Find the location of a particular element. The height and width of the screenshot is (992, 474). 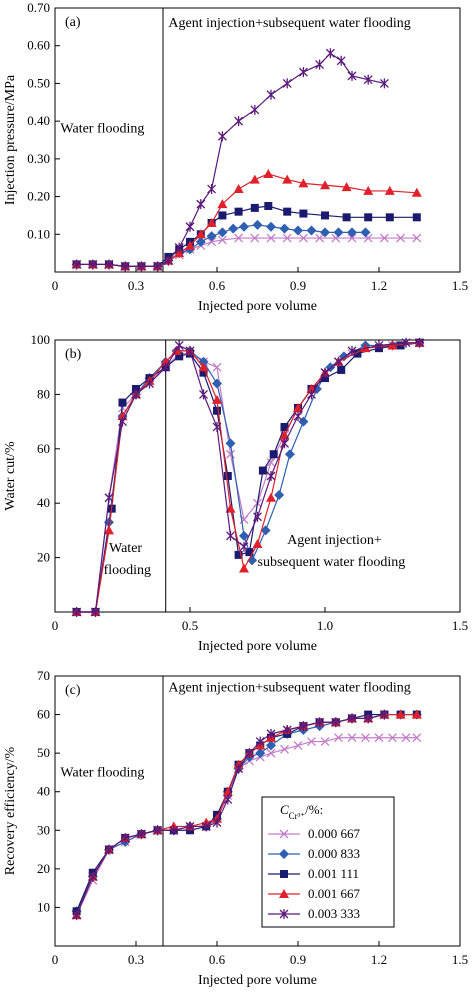

legend-frame is located at coordinates (328, 862).